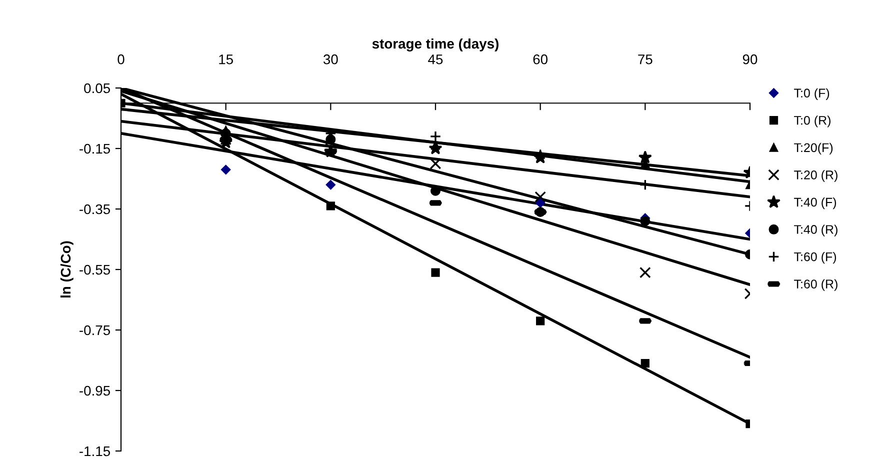  Describe the element at coordinates (812, 94) in the screenshot. I see `legend-label: T:0 (F)` at that location.